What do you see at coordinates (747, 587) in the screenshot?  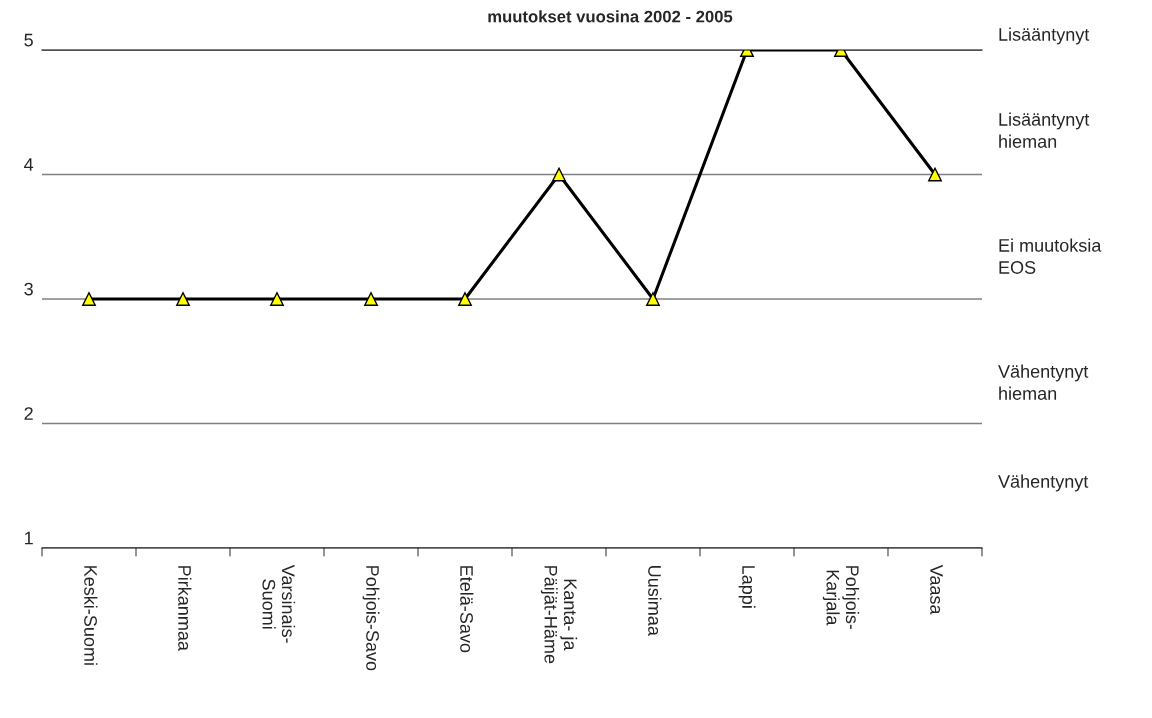 I see `x-tick-label: Lappi` at bounding box center [747, 587].